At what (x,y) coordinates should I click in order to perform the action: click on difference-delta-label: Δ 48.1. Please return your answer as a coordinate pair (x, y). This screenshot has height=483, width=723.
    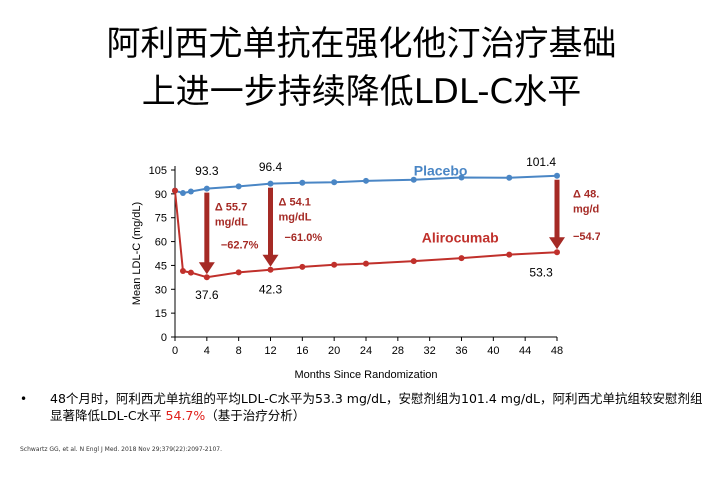
    Looking at the image, I should click on (586, 195).